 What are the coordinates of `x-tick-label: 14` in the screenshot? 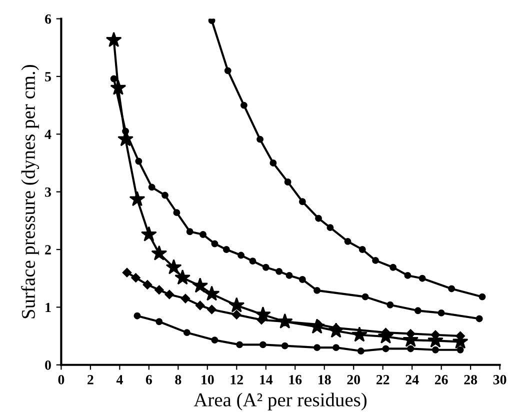 It's located at (266, 379).